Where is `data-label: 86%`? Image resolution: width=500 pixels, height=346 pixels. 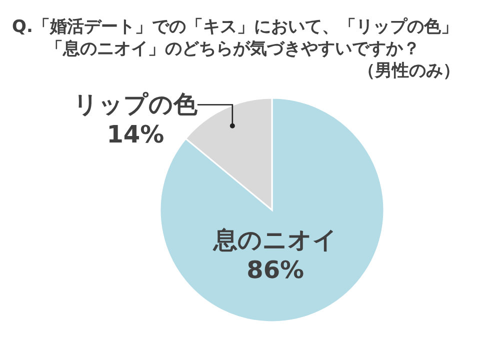 data-label: 86% is located at coordinates (275, 270).